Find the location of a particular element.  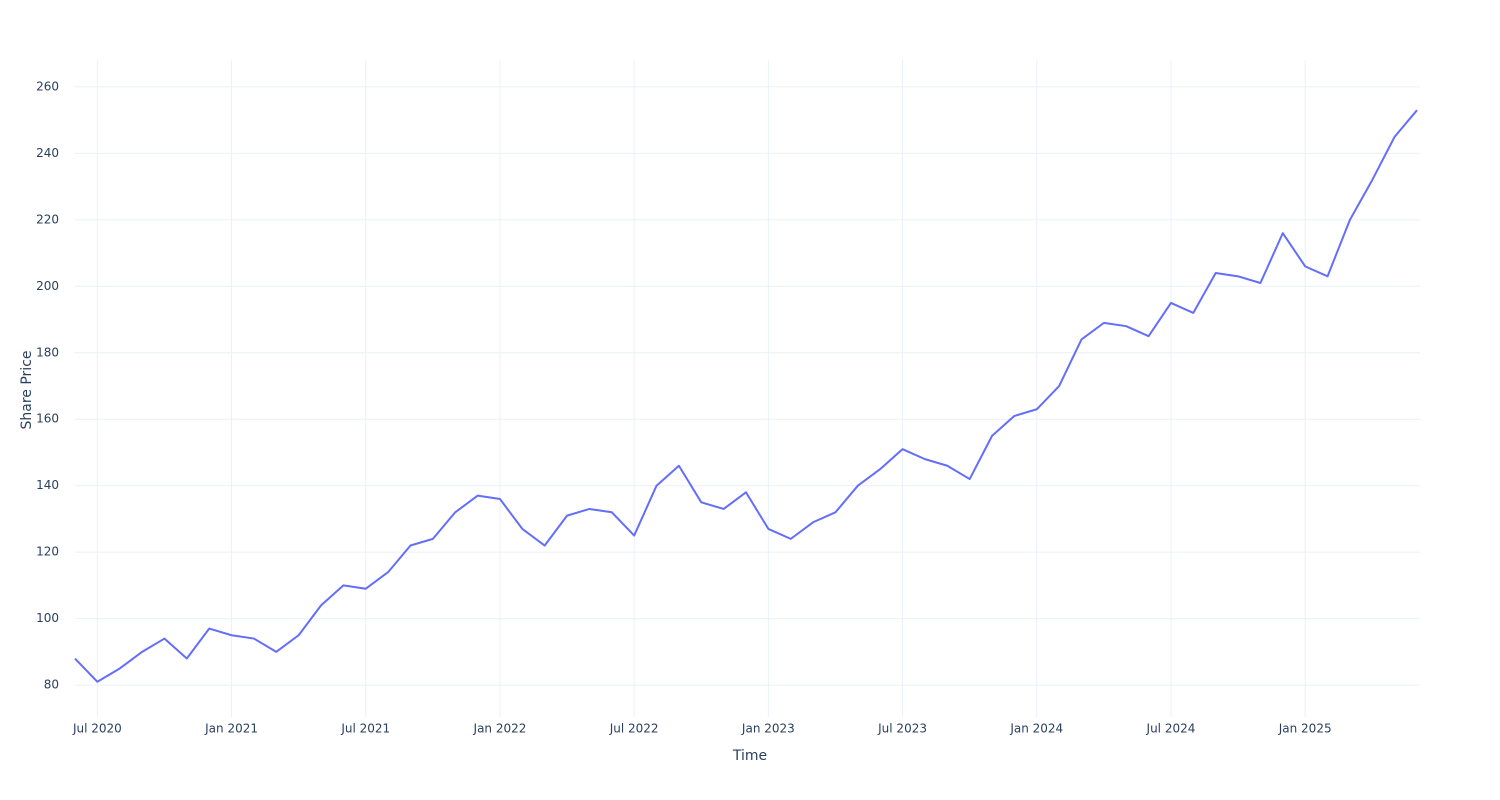

y-tick-label: 180 is located at coordinates (47, 352).